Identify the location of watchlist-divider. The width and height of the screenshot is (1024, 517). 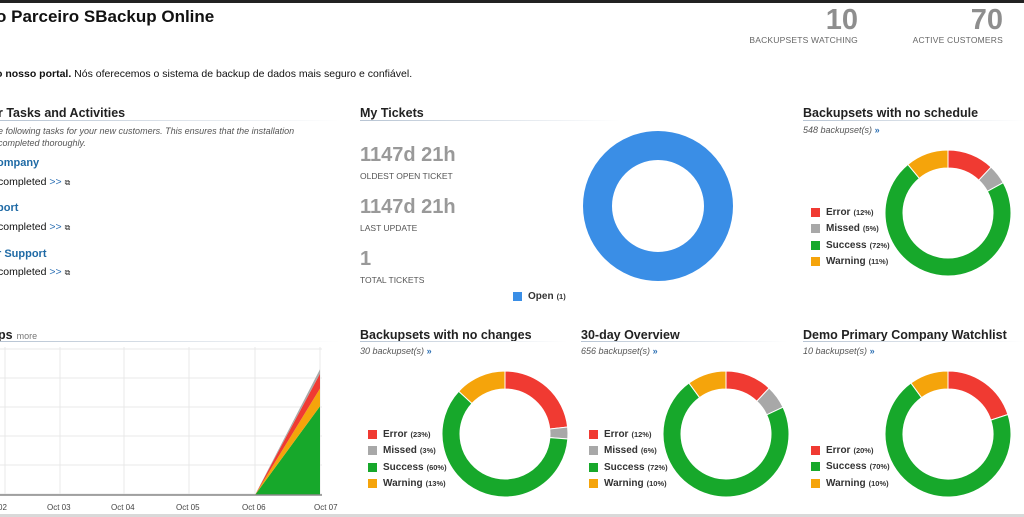
(913, 341).